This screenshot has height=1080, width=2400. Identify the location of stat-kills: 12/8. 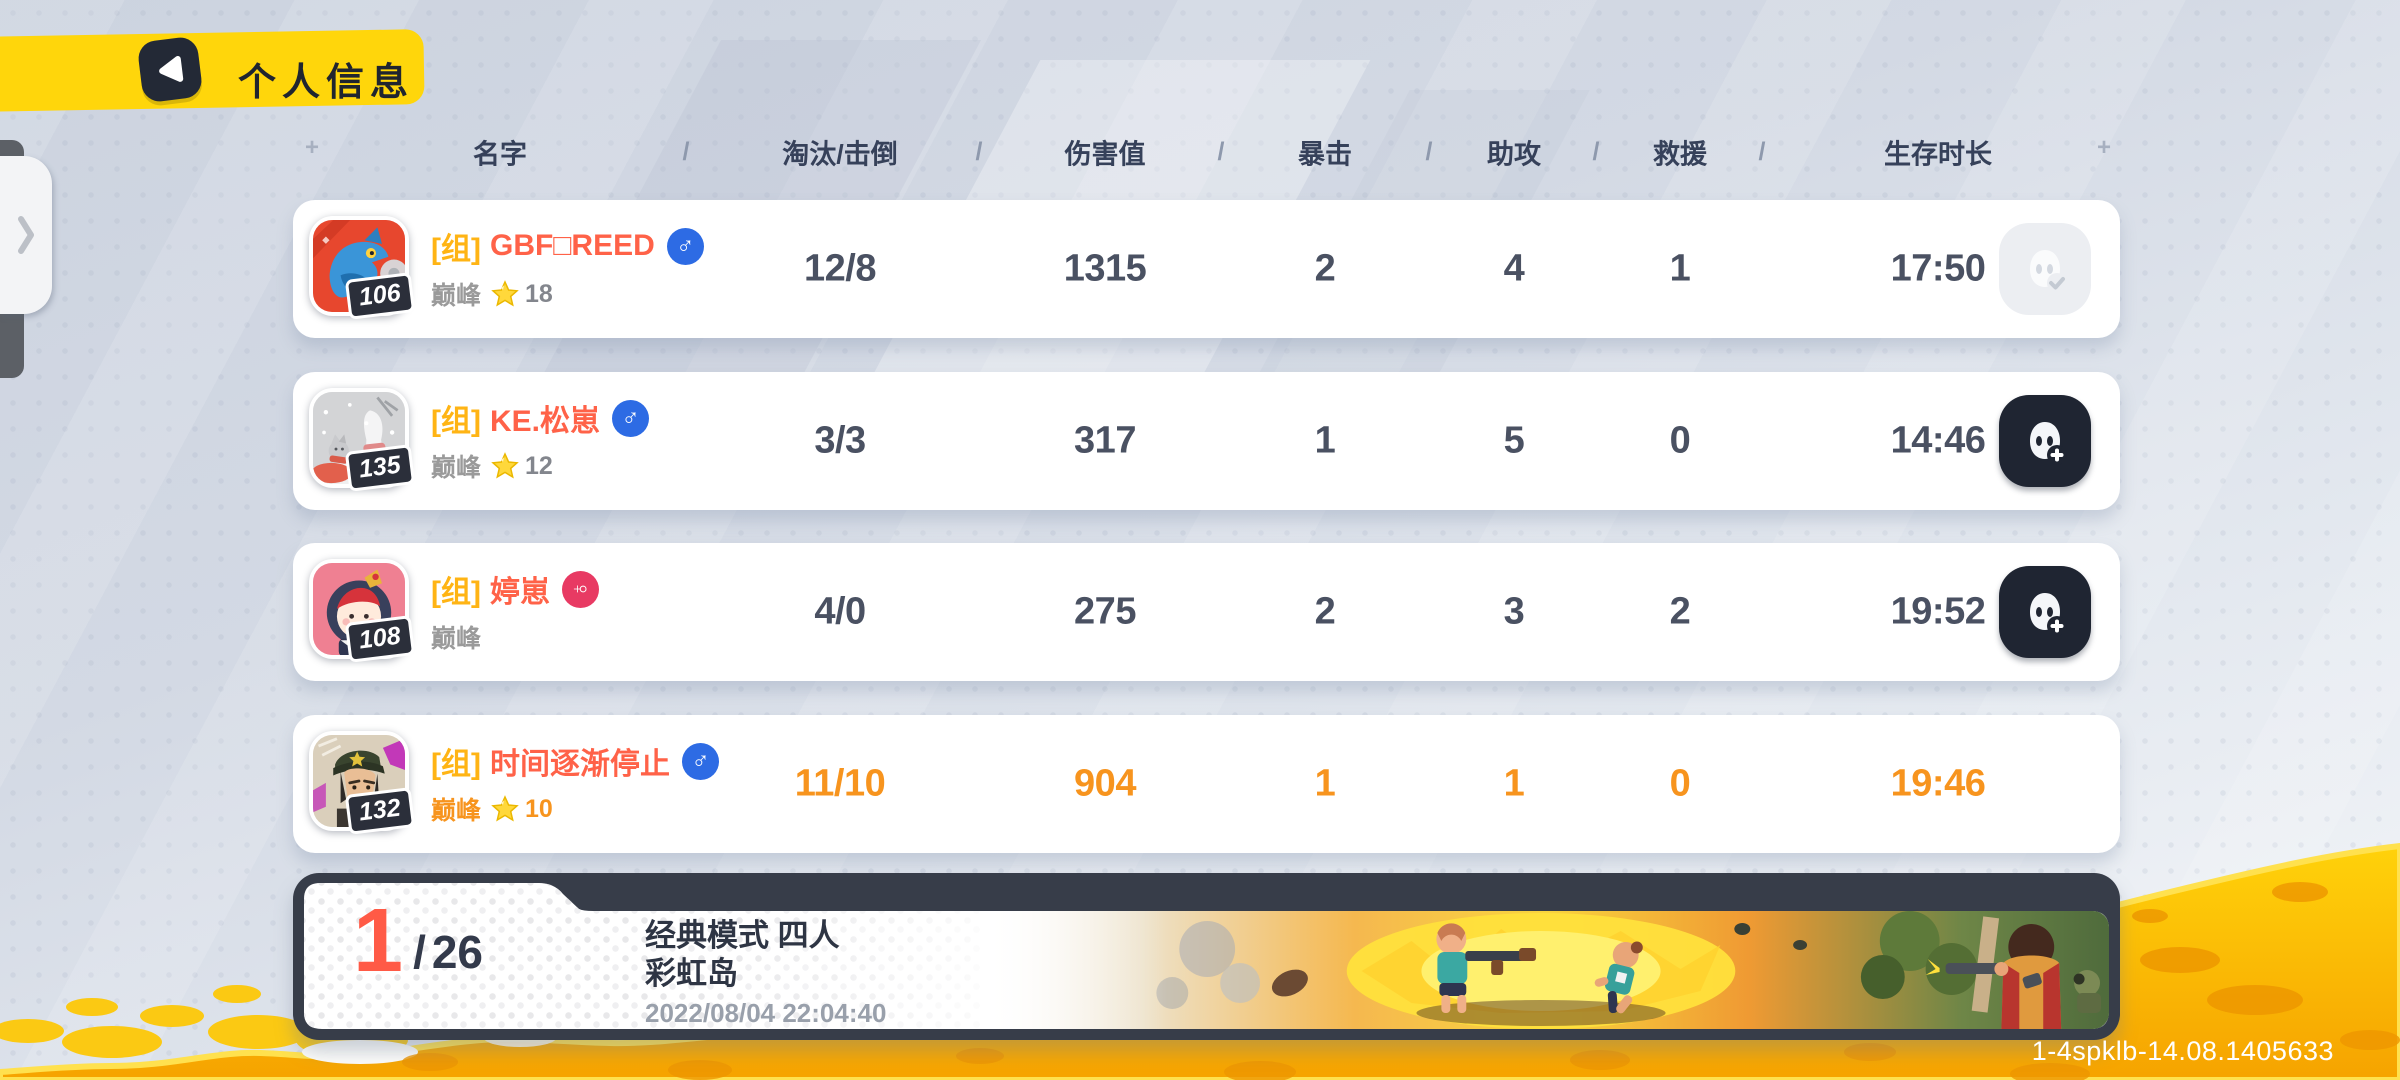
(840, 268).